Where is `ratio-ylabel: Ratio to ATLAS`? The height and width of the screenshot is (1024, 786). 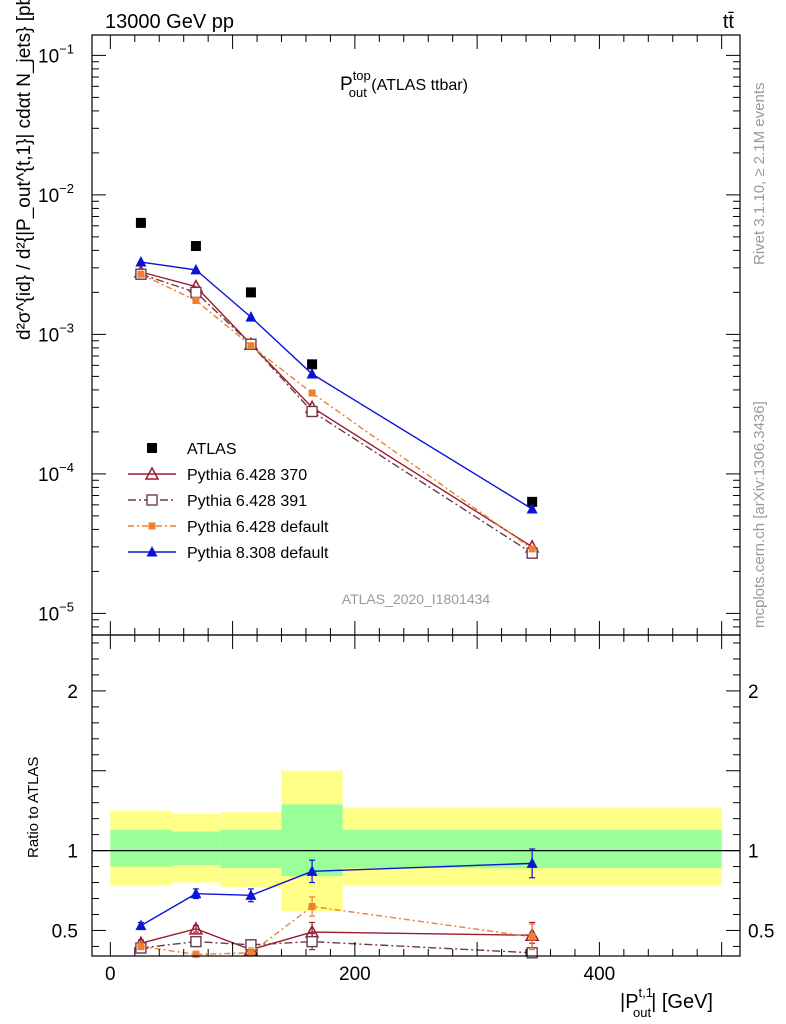 ratio-ylabel: Ratio to ATLAS is located at coordinates (33, 807).